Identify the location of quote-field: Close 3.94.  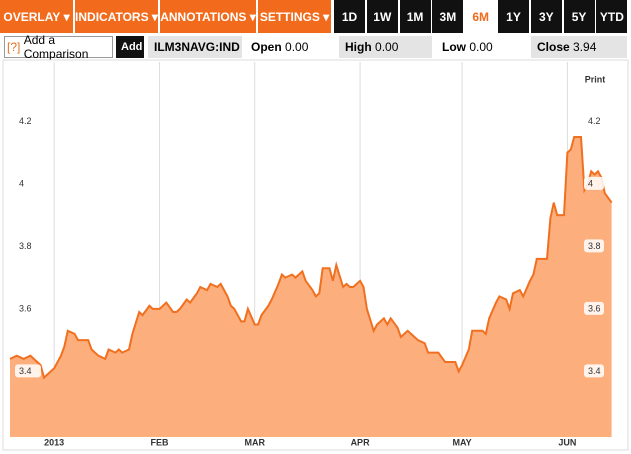
(579, 47).